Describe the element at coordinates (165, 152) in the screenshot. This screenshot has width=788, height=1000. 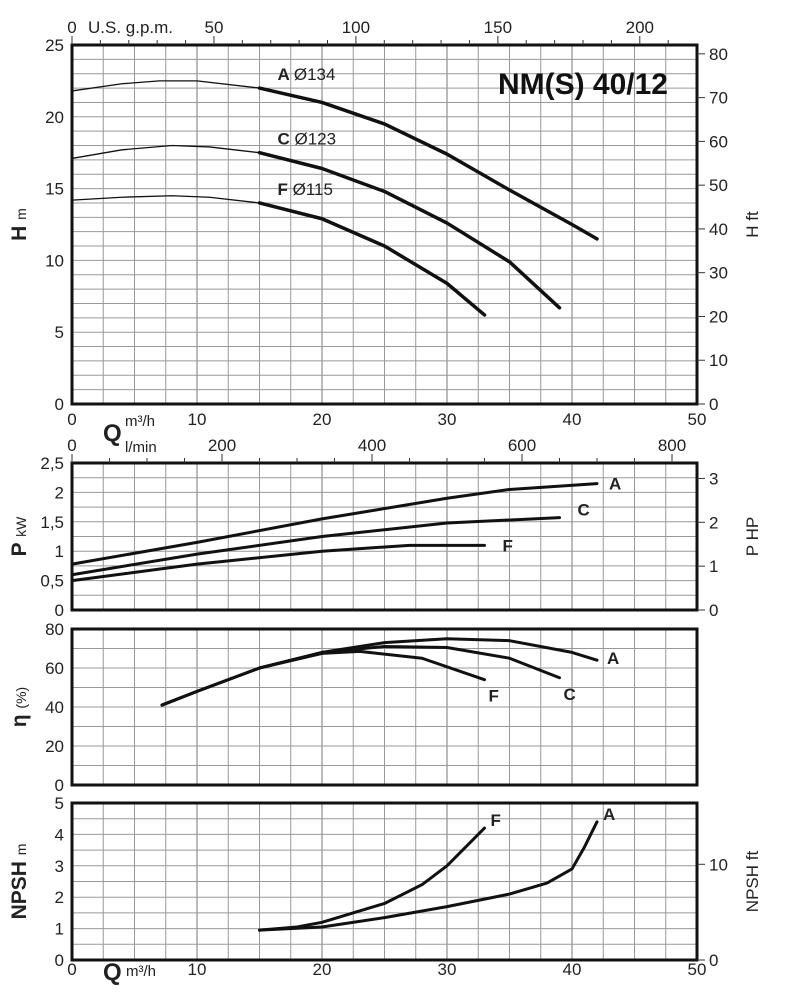
I see `curve-C-thin` at that location.